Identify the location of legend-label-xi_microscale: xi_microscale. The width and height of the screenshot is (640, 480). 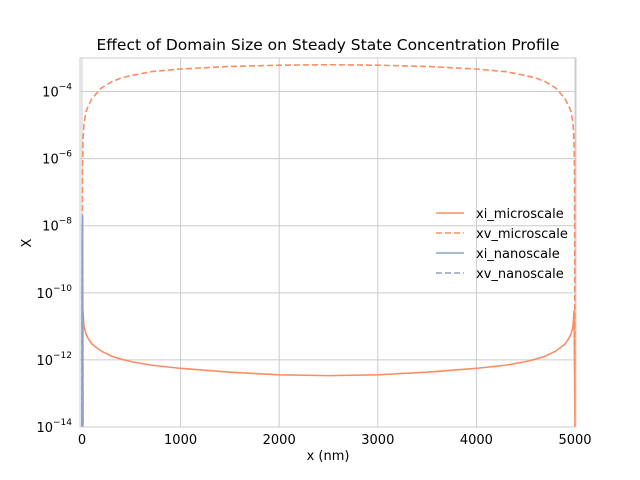
(520, 214).